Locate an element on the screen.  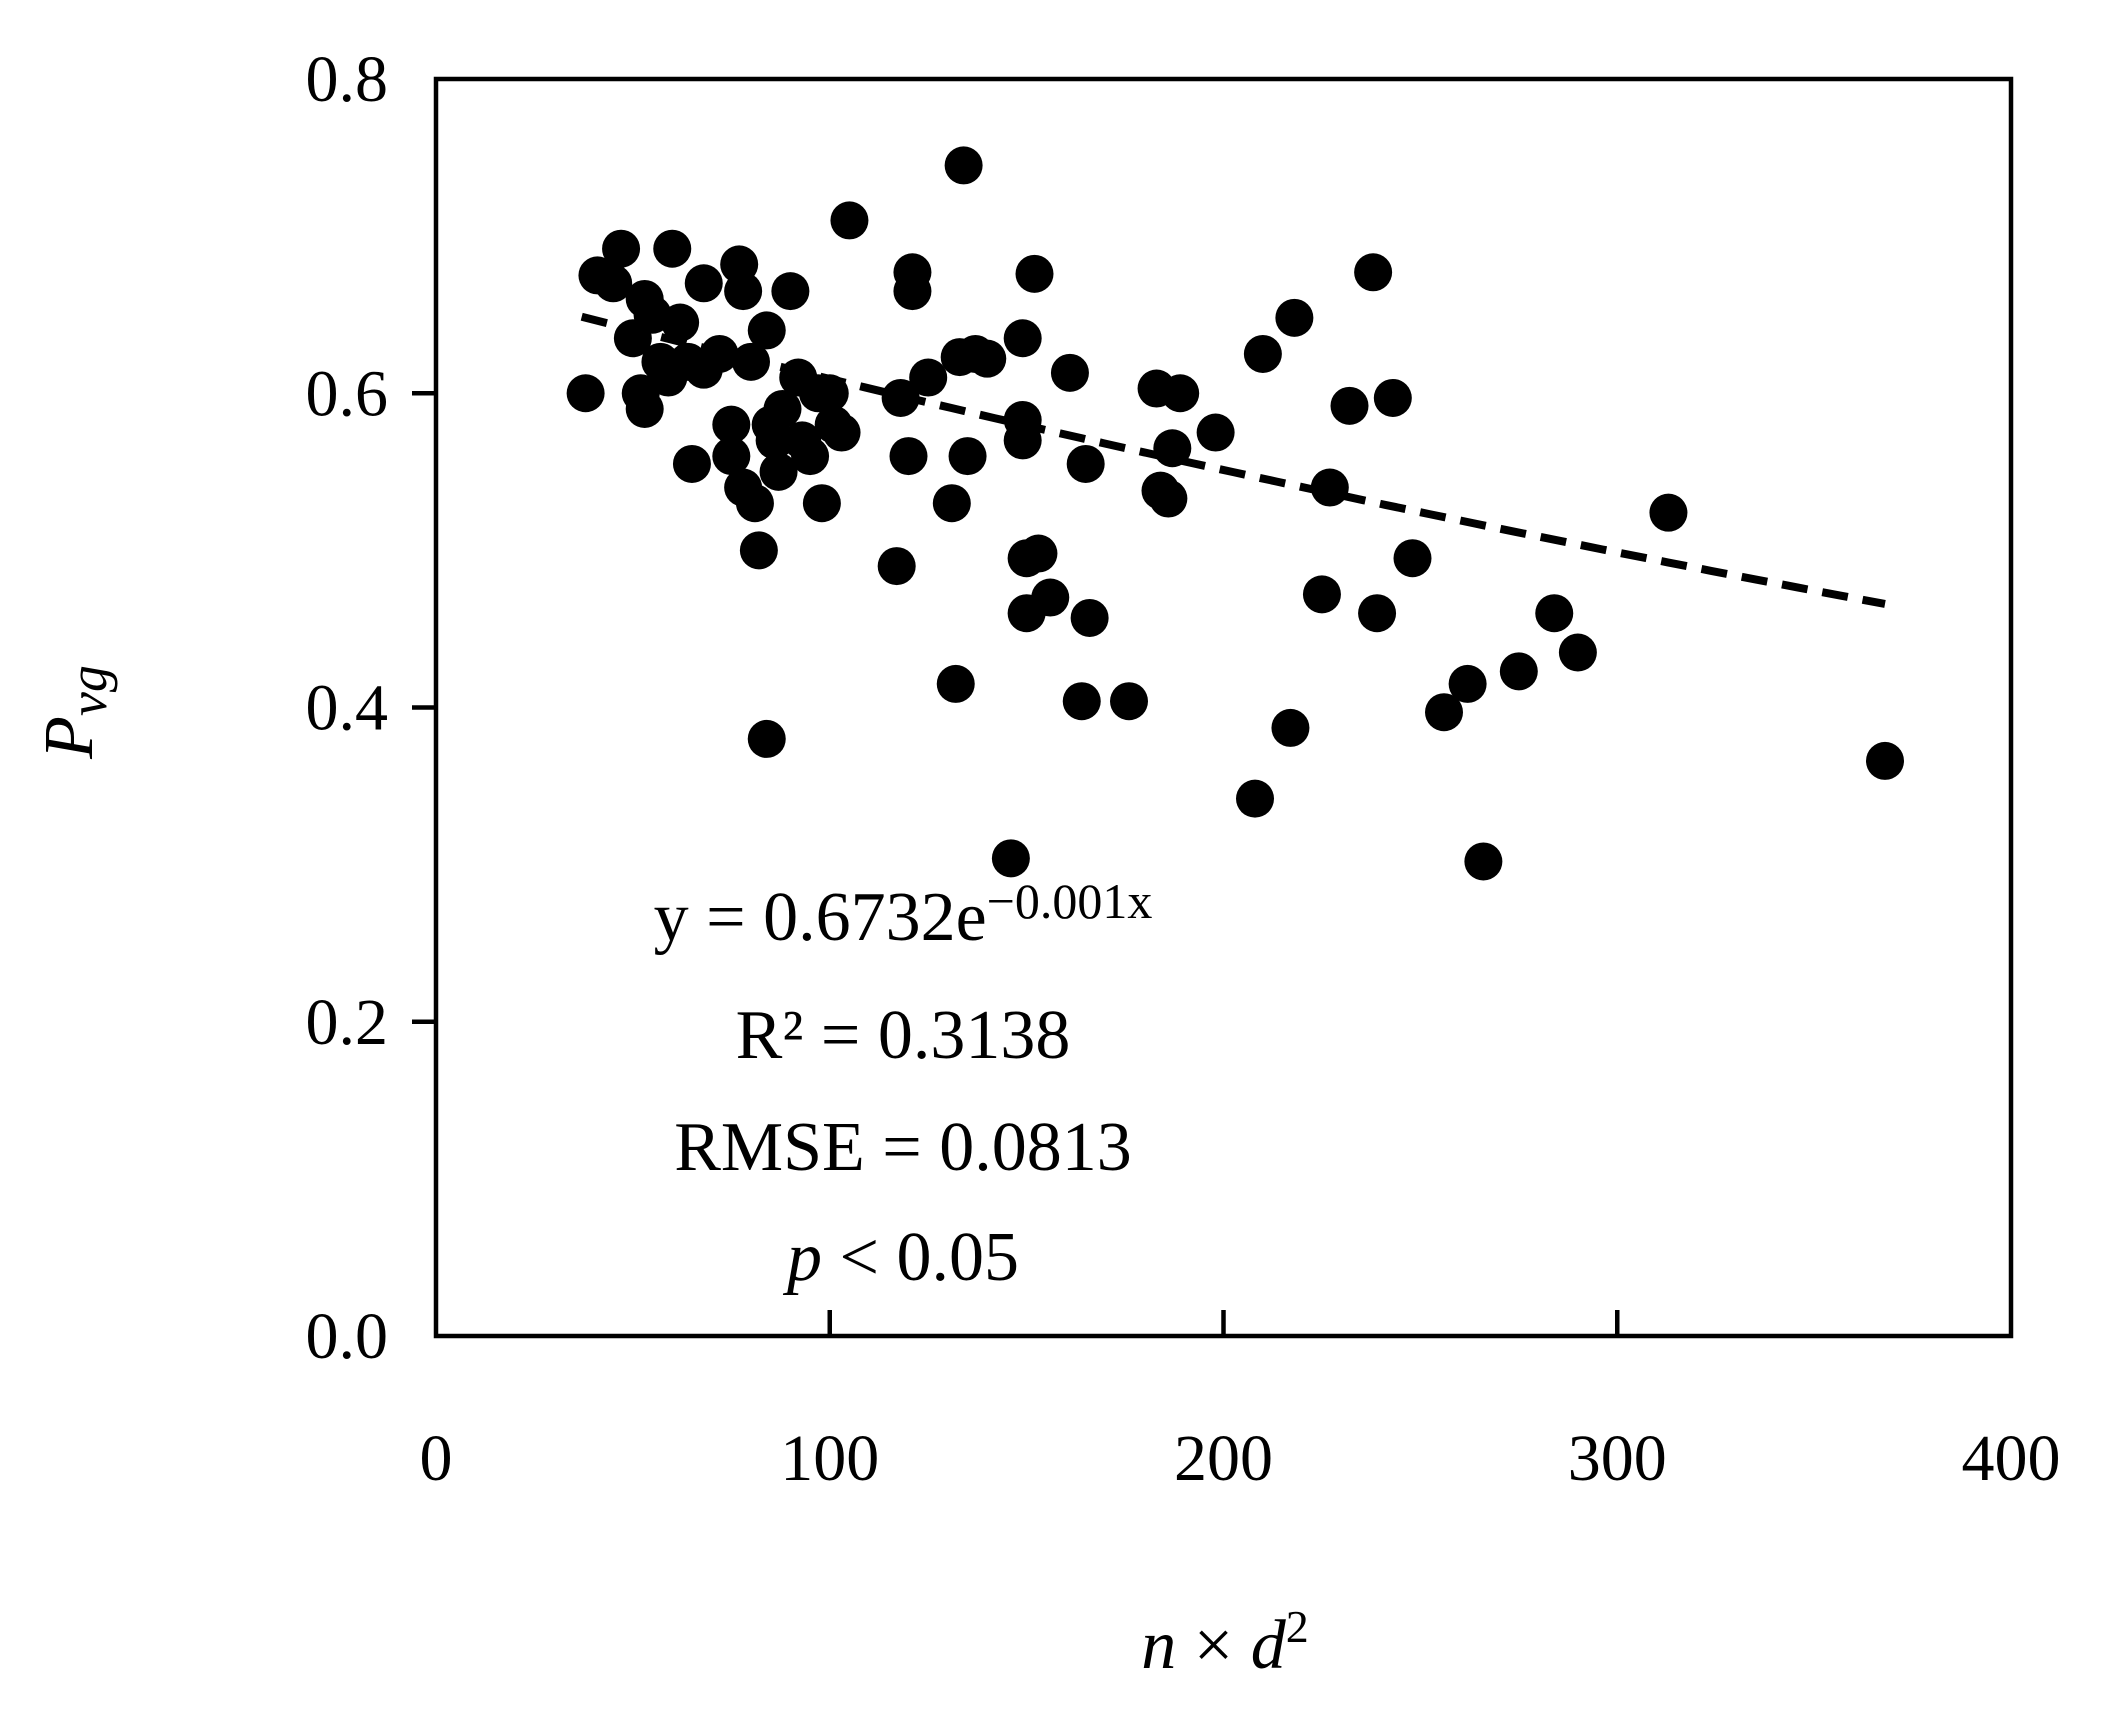
equation-text: y = 0.6732e−0.001x is located at coordinates (903, 914).